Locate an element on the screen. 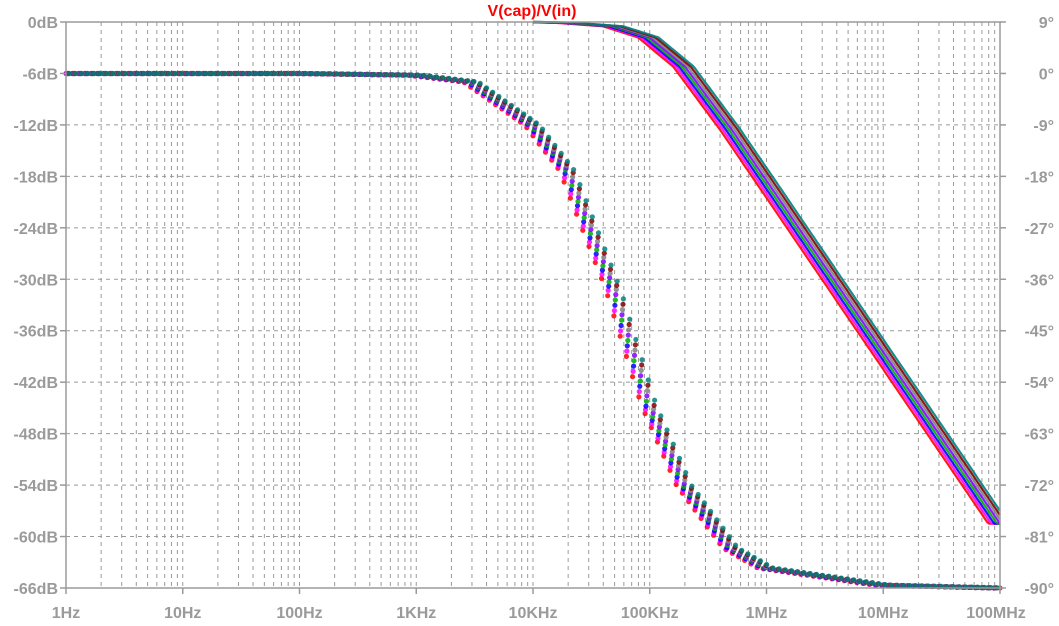 This screenshot has height=626, width=1059. y-tick-label-left: 0dB is located at coordinates (43, 23).